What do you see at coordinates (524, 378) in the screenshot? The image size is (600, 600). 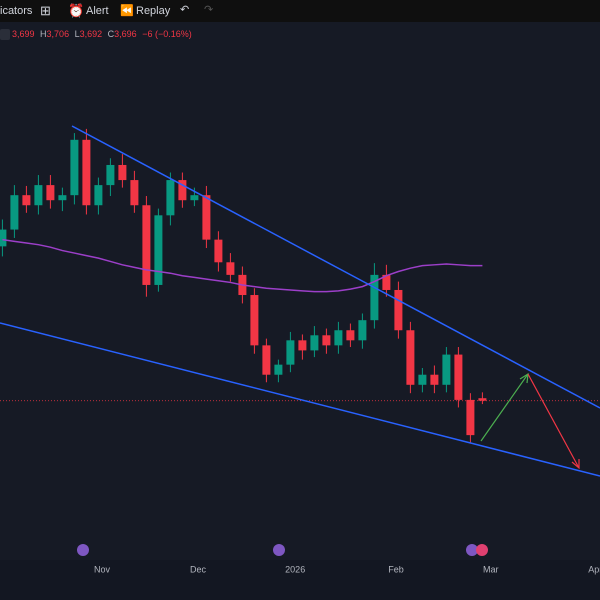 I see `up-arrow-head` at bounding box center [524, 378].